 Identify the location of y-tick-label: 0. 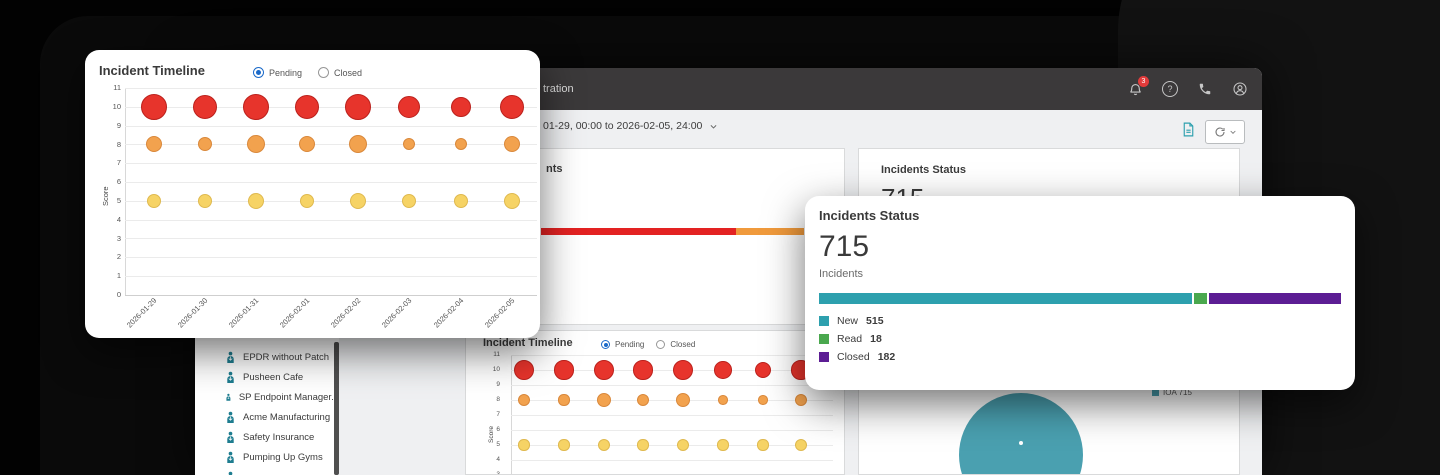
(118, 295).